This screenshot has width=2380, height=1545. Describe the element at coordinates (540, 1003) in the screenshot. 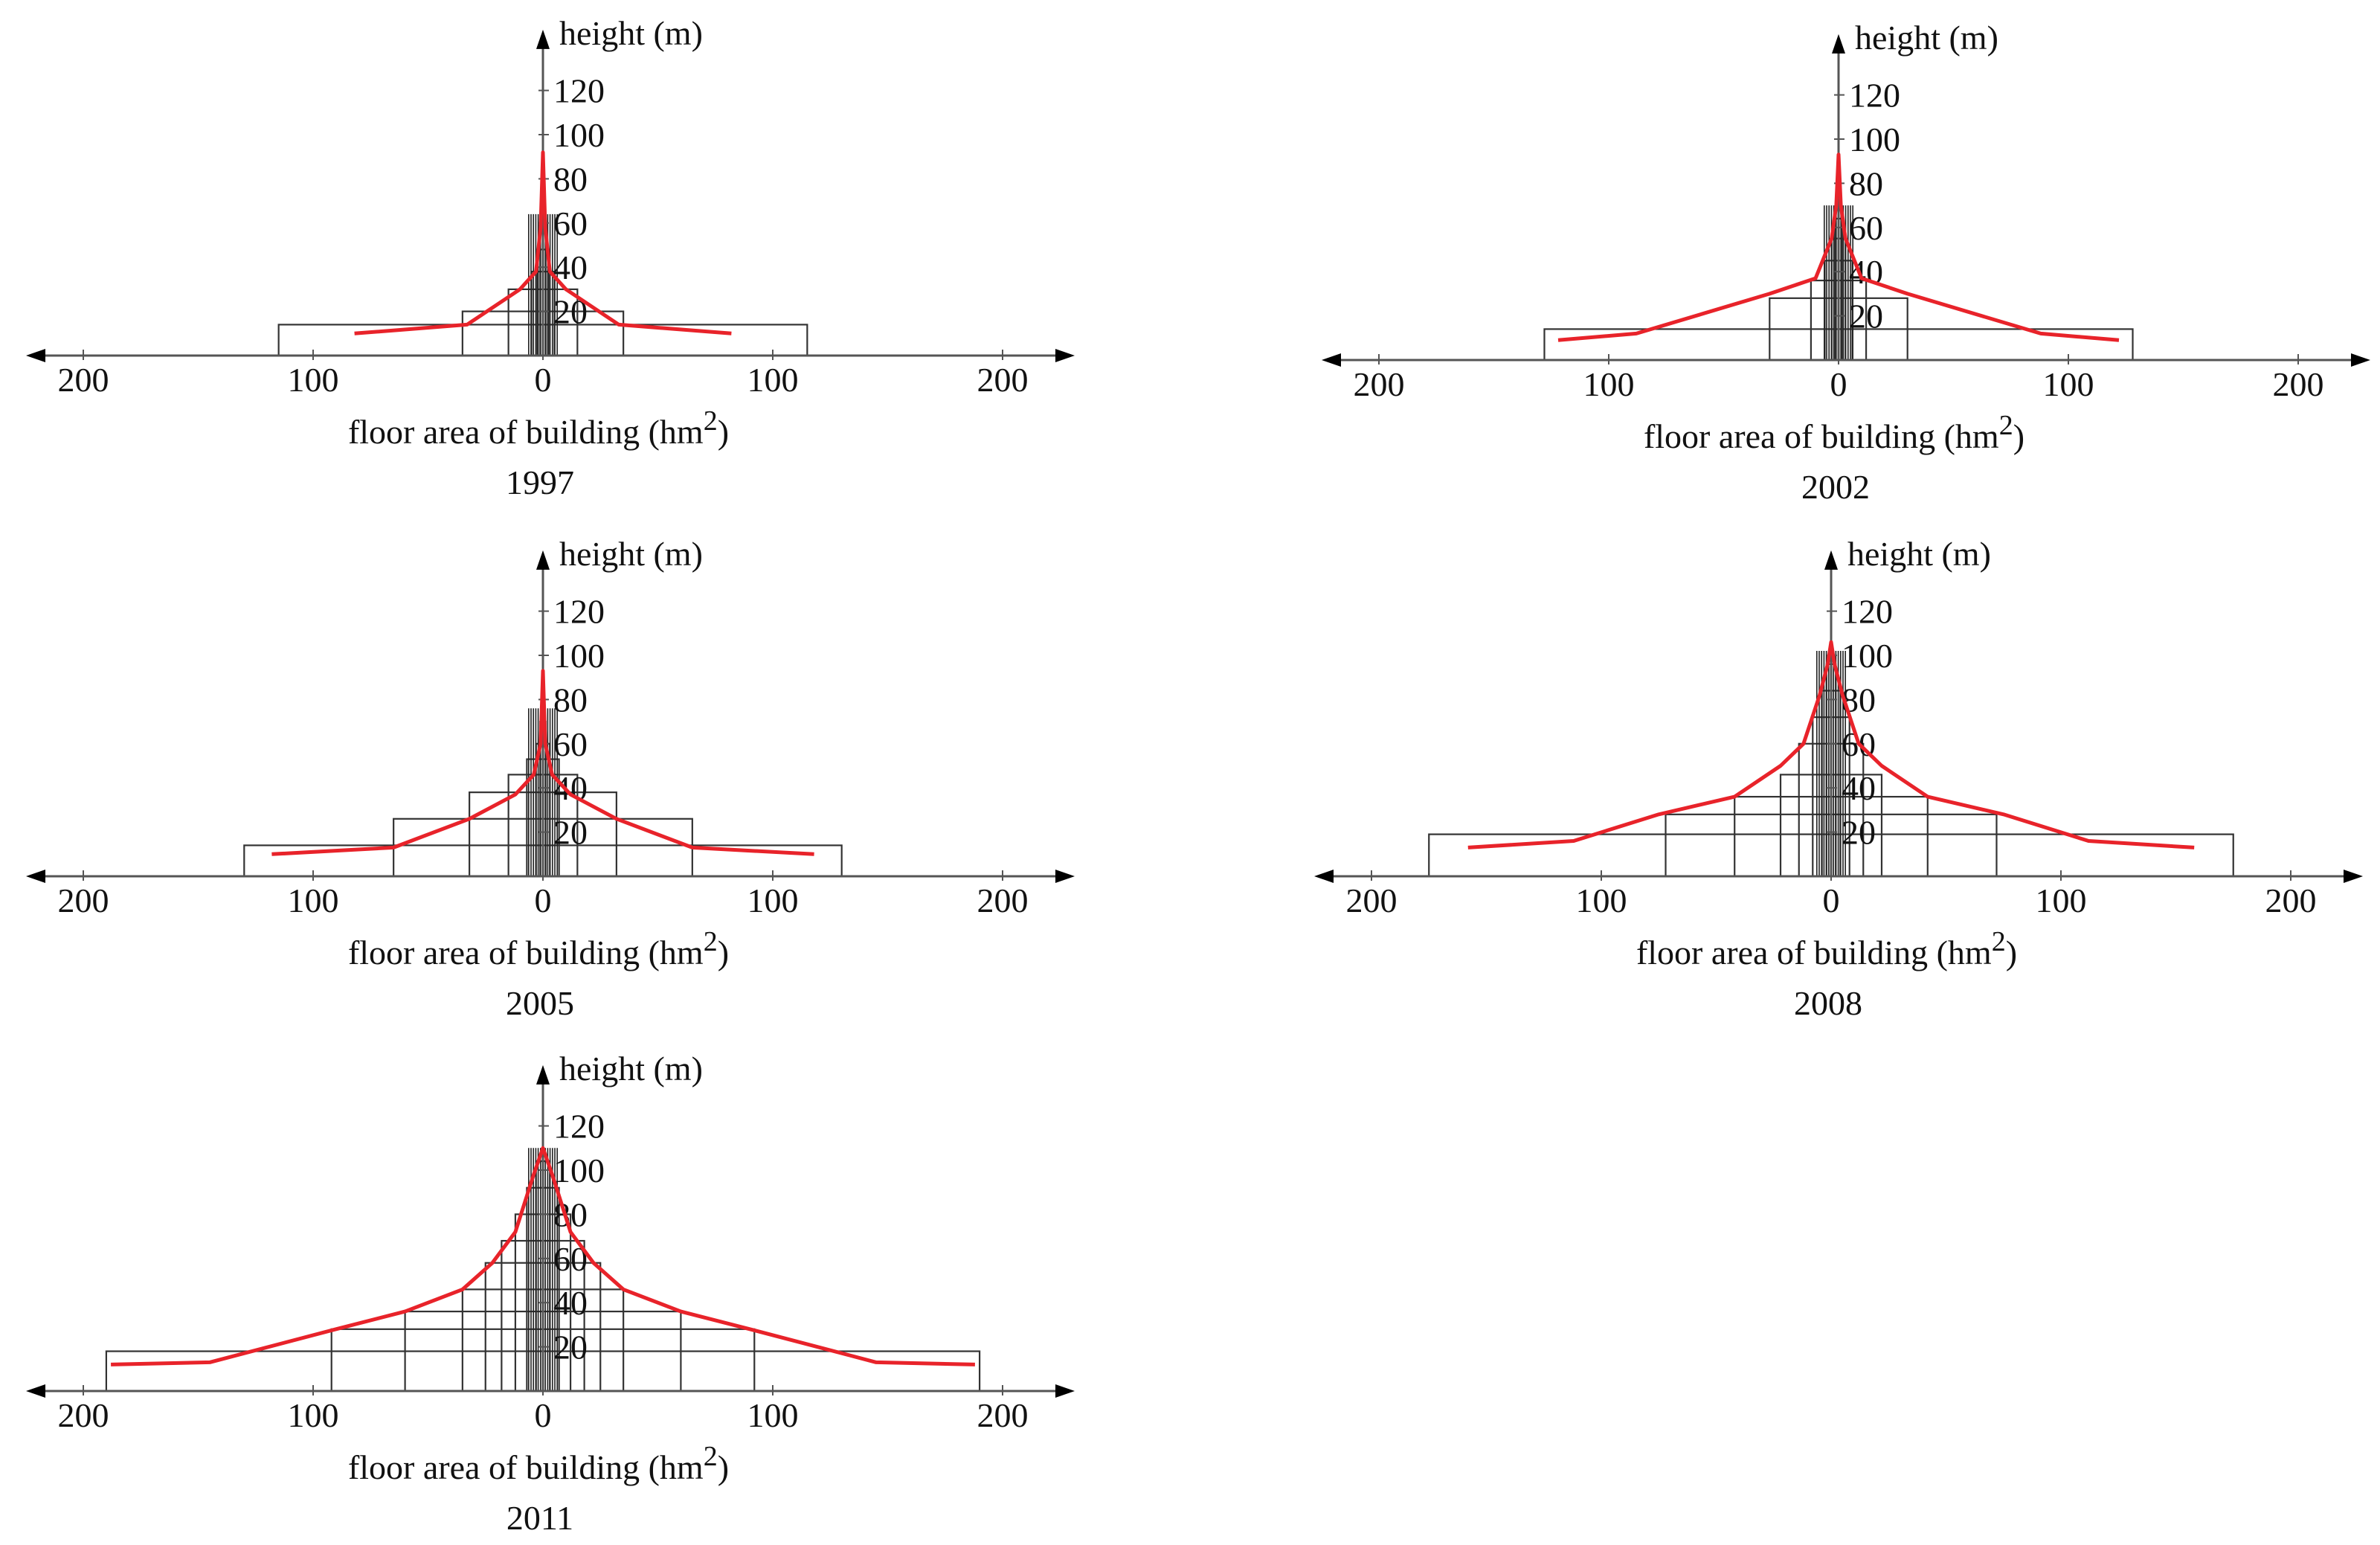

I see `year-label: 2005` at that location.